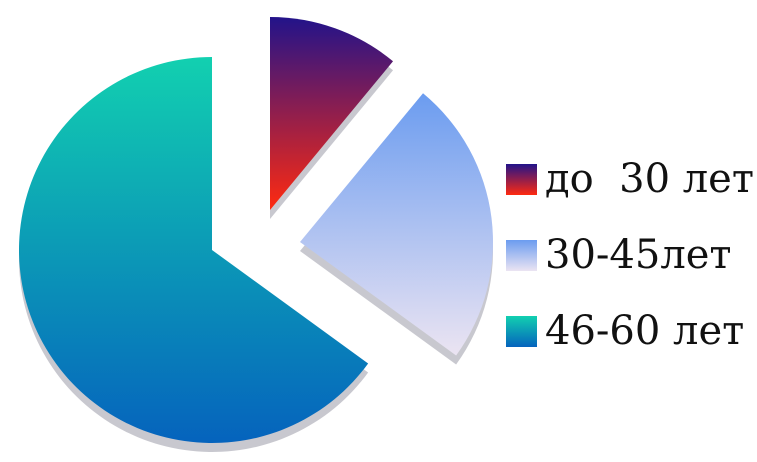 The width and height of the screenshot is (757, 462). What do you see at coordinates (645, 331) in the screenshot?
I see `legend-label: 46-60 лет` at bounding box center [645, 331].